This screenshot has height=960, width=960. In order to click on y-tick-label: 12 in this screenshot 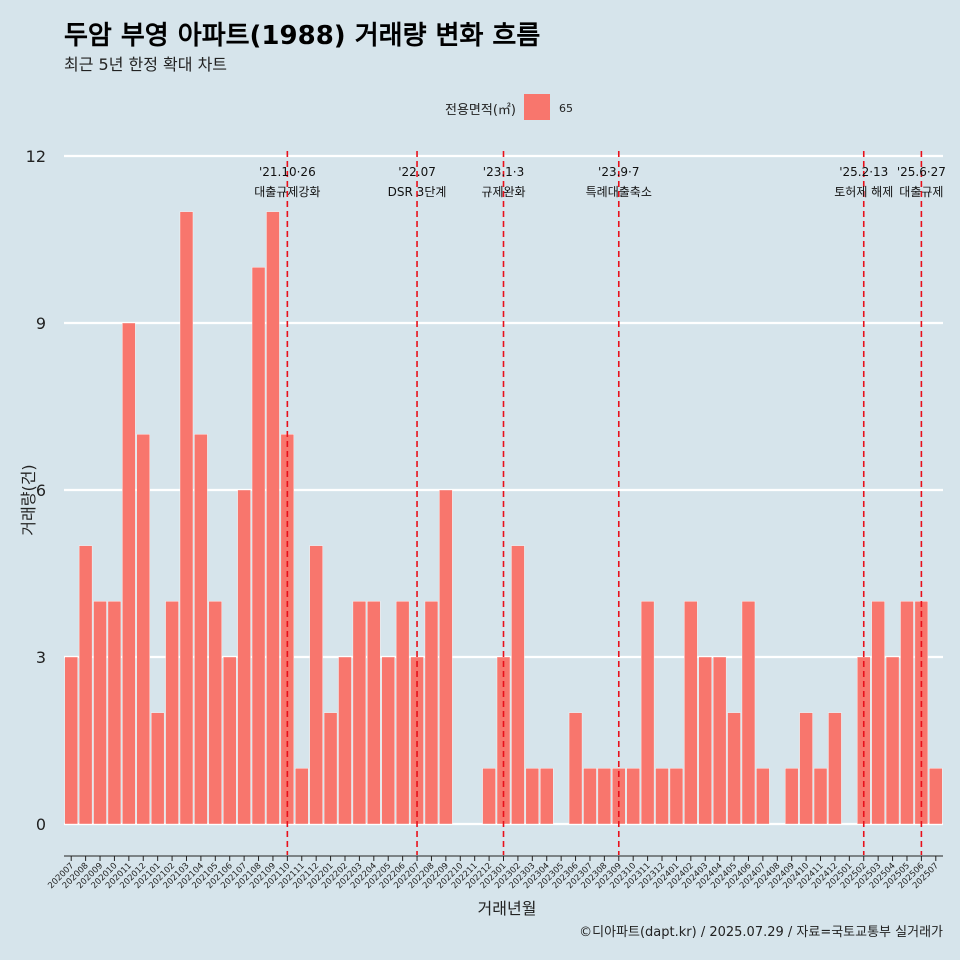, I will do `click(36, 156)`.